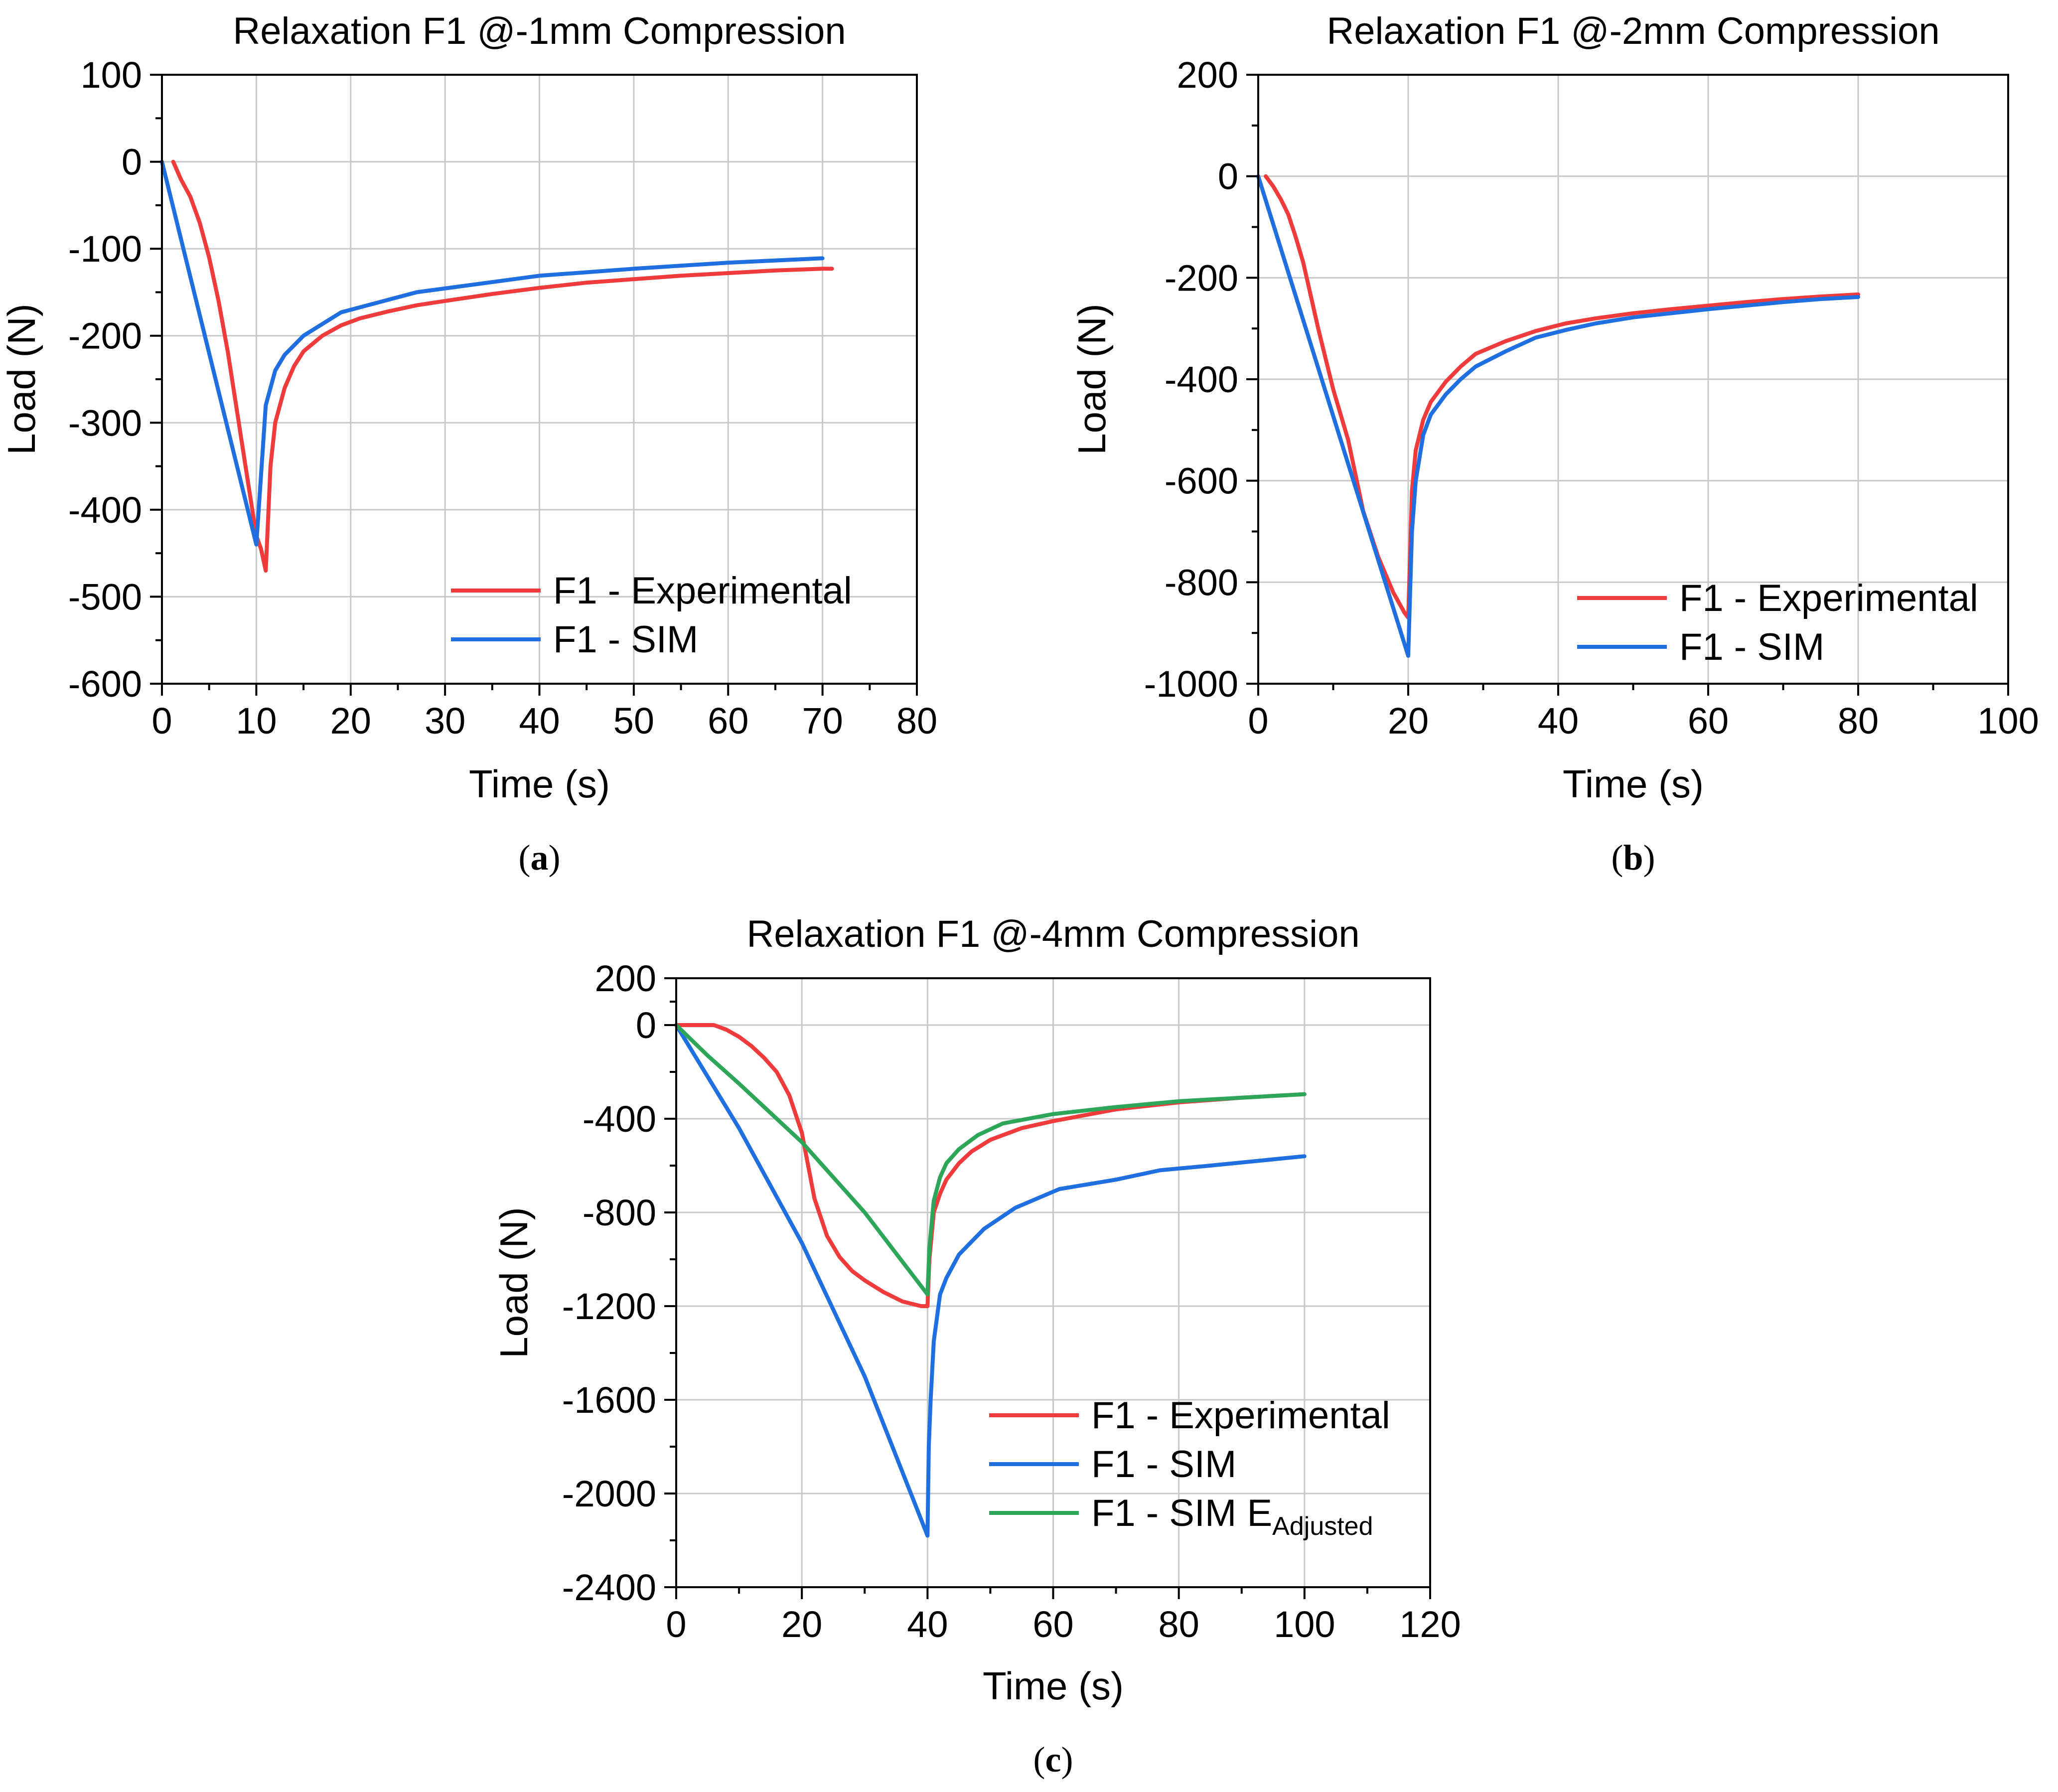 This screenshot has height=1792, width=2058. Describe the element at coordinates (1633, 858) in the screenshot. I see `figure-caption: (b)` at that location.